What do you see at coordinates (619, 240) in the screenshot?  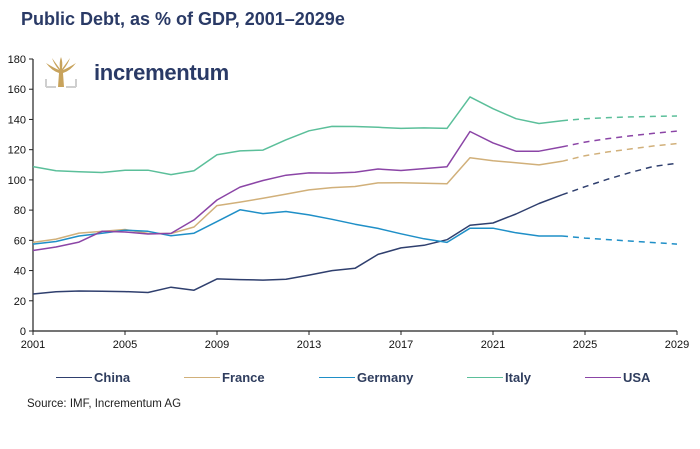 I see `series-forecast-germany` at bounding box center [619, 240].